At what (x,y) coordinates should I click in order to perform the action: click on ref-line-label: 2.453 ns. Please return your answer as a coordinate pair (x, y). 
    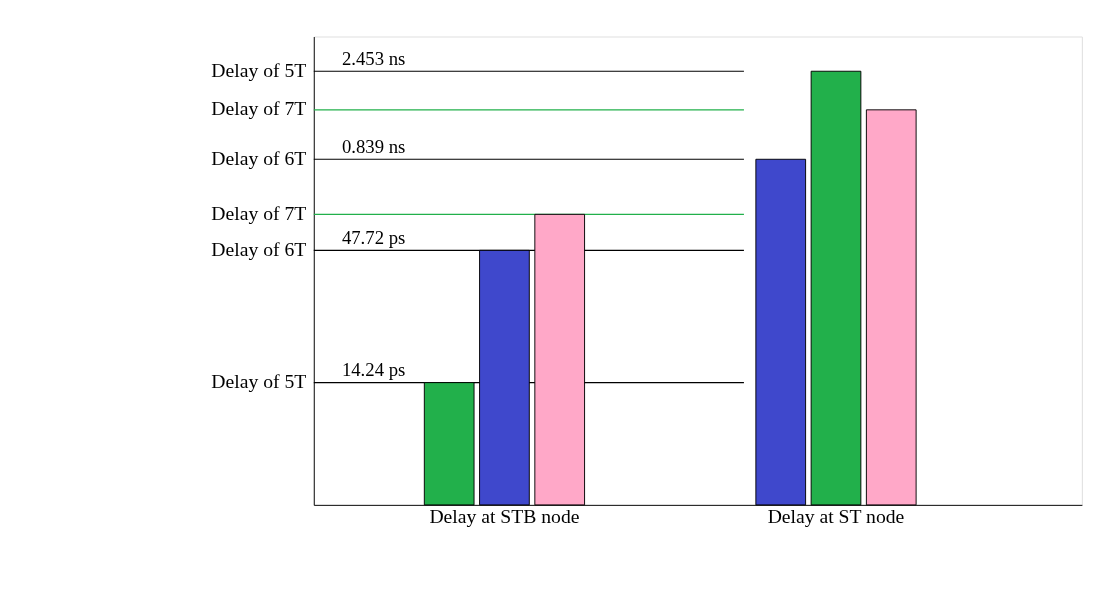
    Looking at the image, I should click on (373, 58).